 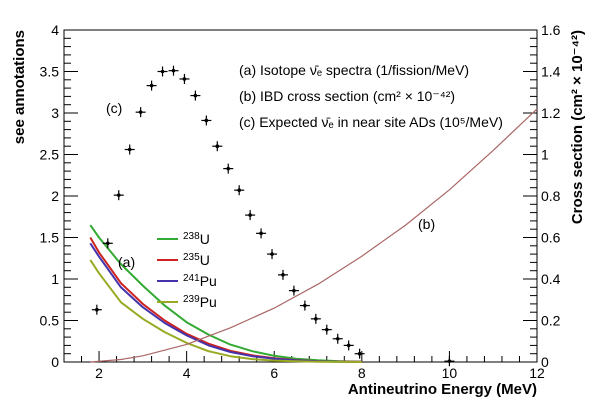 I want to click on x-tick-label: 2, so click(x=99, y=373).